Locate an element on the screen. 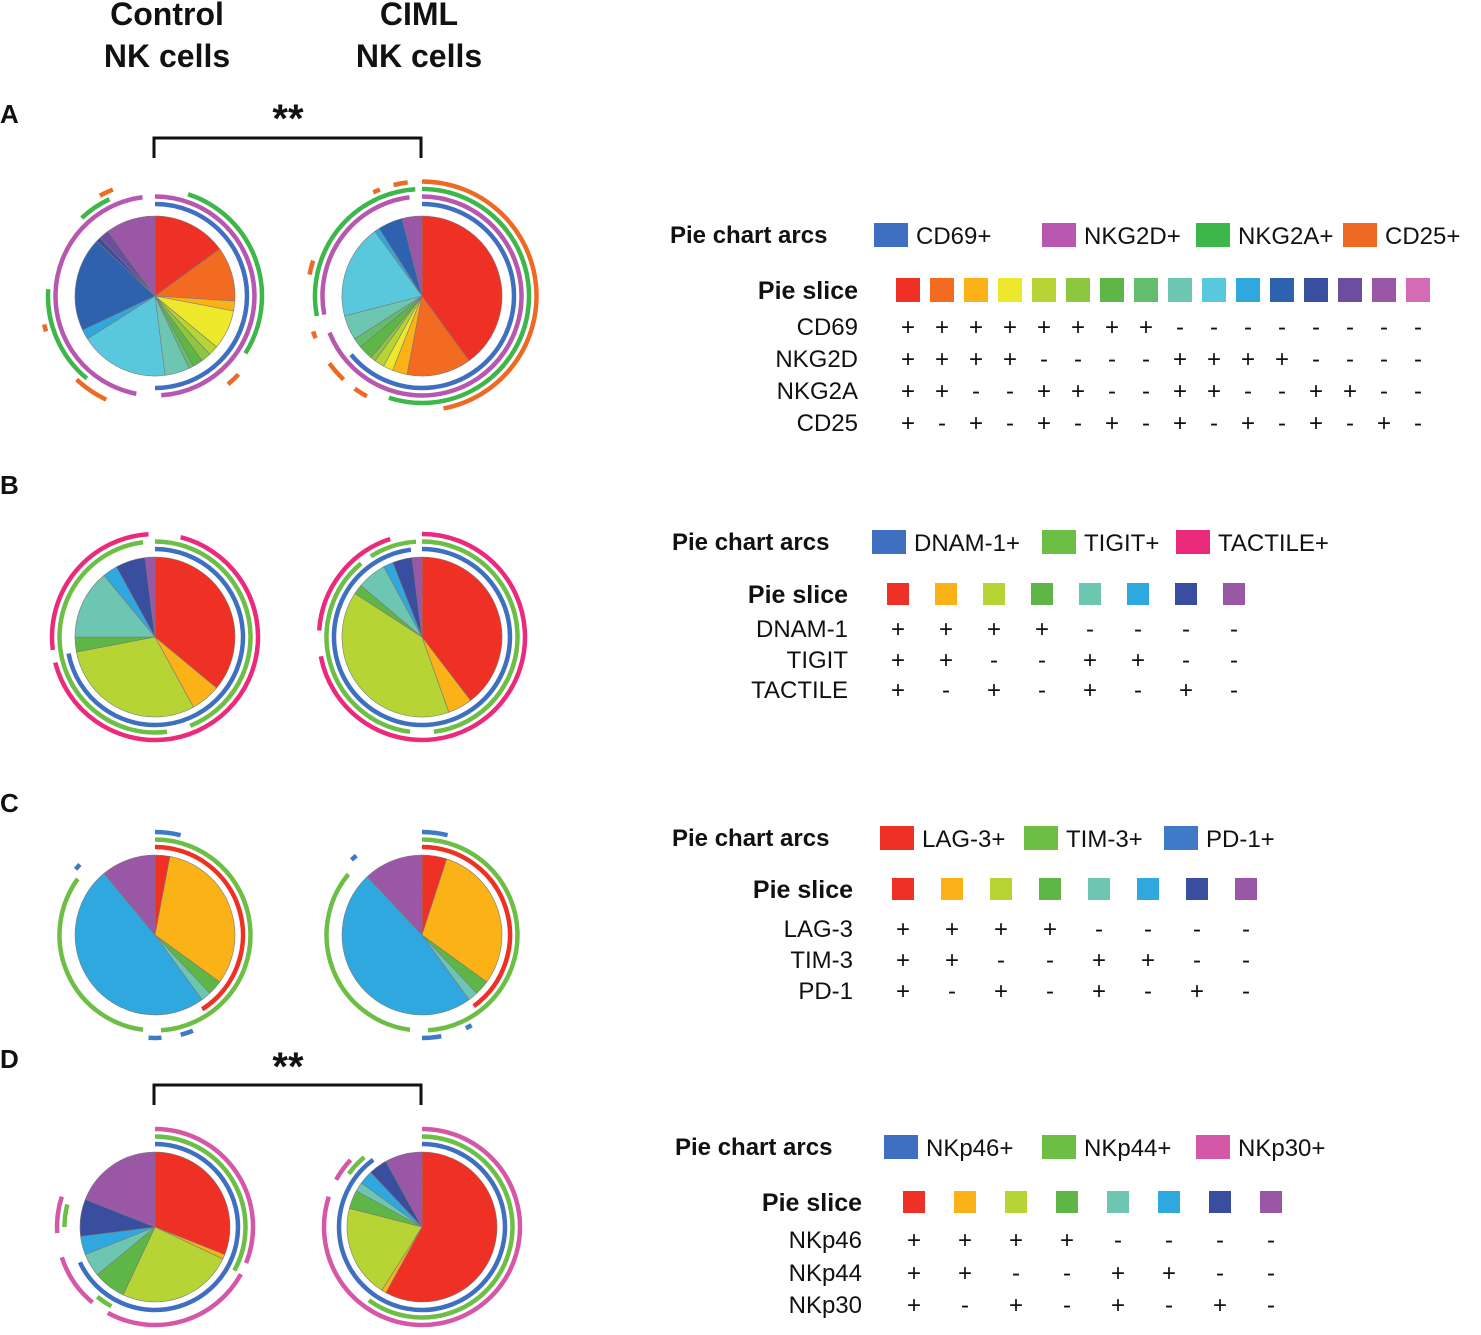 This screenshot has height=1335, width=1481. combo-sign-b-1-8: - is located at coordinates (1234, 629).